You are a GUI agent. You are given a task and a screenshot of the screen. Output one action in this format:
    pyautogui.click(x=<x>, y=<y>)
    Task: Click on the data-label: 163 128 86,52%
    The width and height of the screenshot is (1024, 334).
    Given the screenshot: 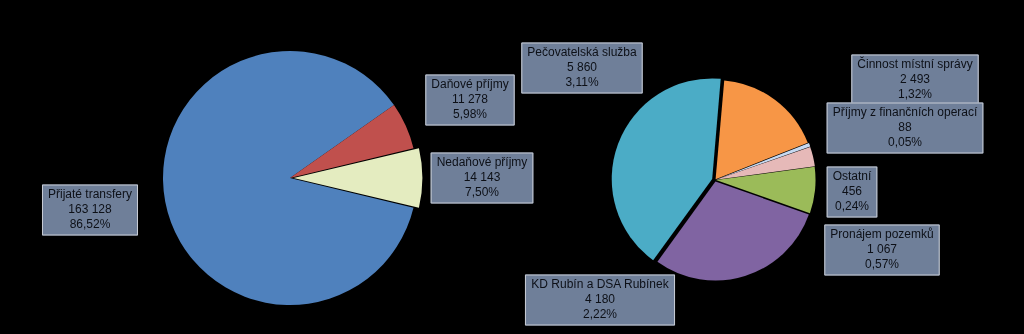 What is the action you would take?
    pyautogui.click(x=90, y=217)
    